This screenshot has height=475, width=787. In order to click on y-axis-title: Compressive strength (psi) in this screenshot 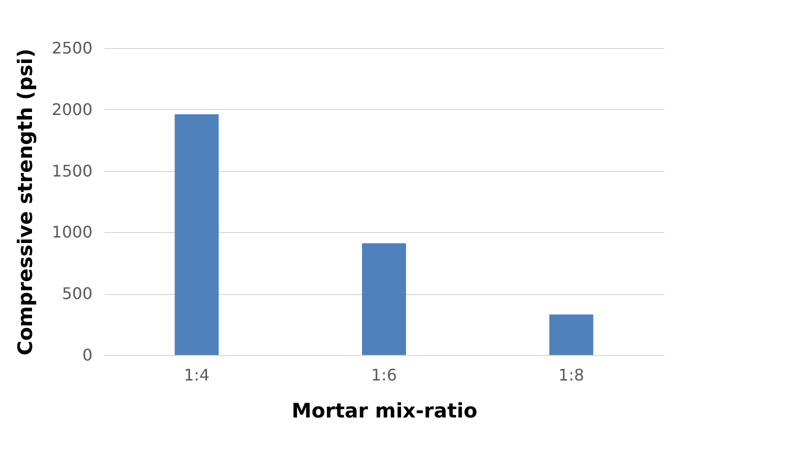, I will do `click(24, 202)`.